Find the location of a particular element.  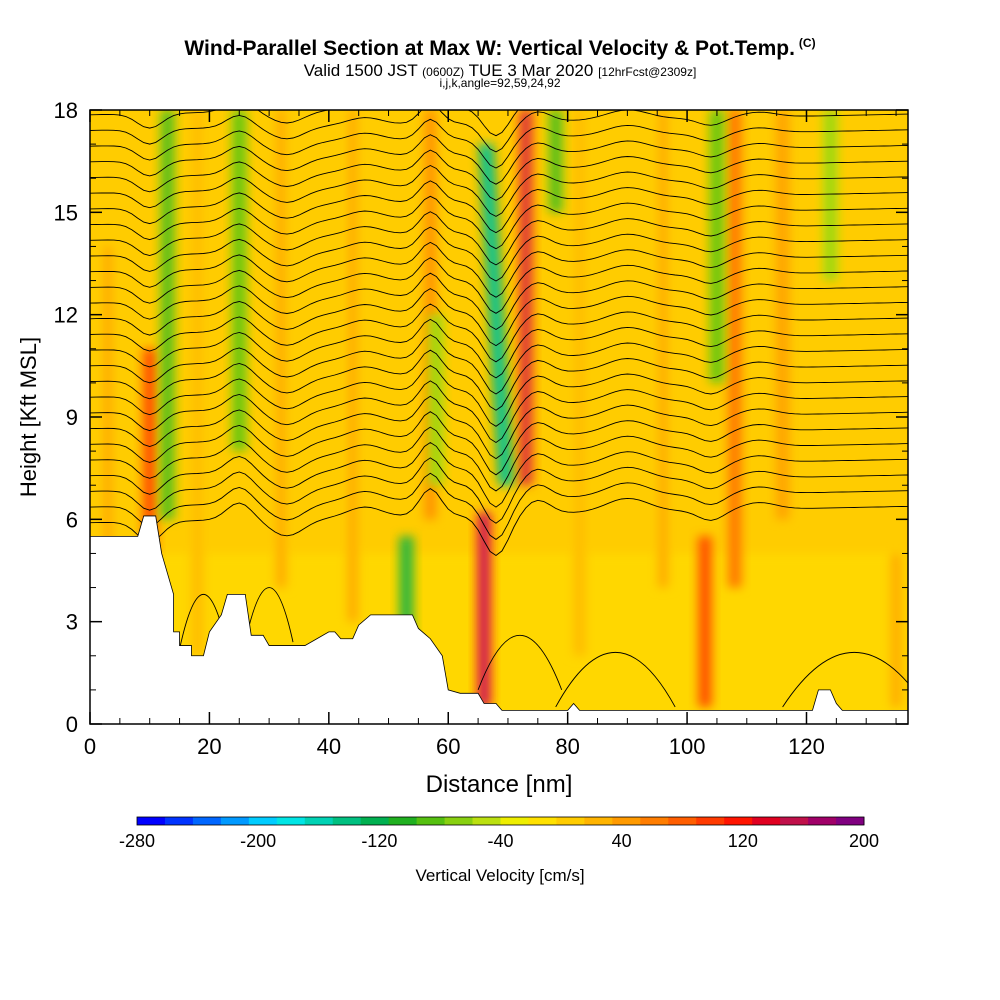

colorbar-tick-label: 40 is located at coordinates (622, 841).